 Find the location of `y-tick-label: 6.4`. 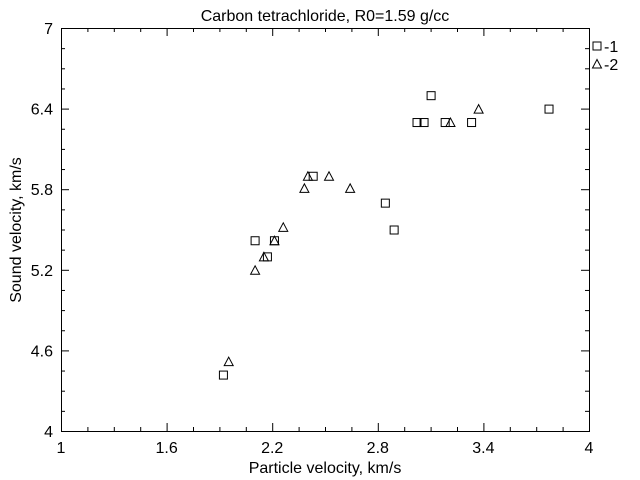

y-tick-label: 6.4 is located at coordinates (42, 110).